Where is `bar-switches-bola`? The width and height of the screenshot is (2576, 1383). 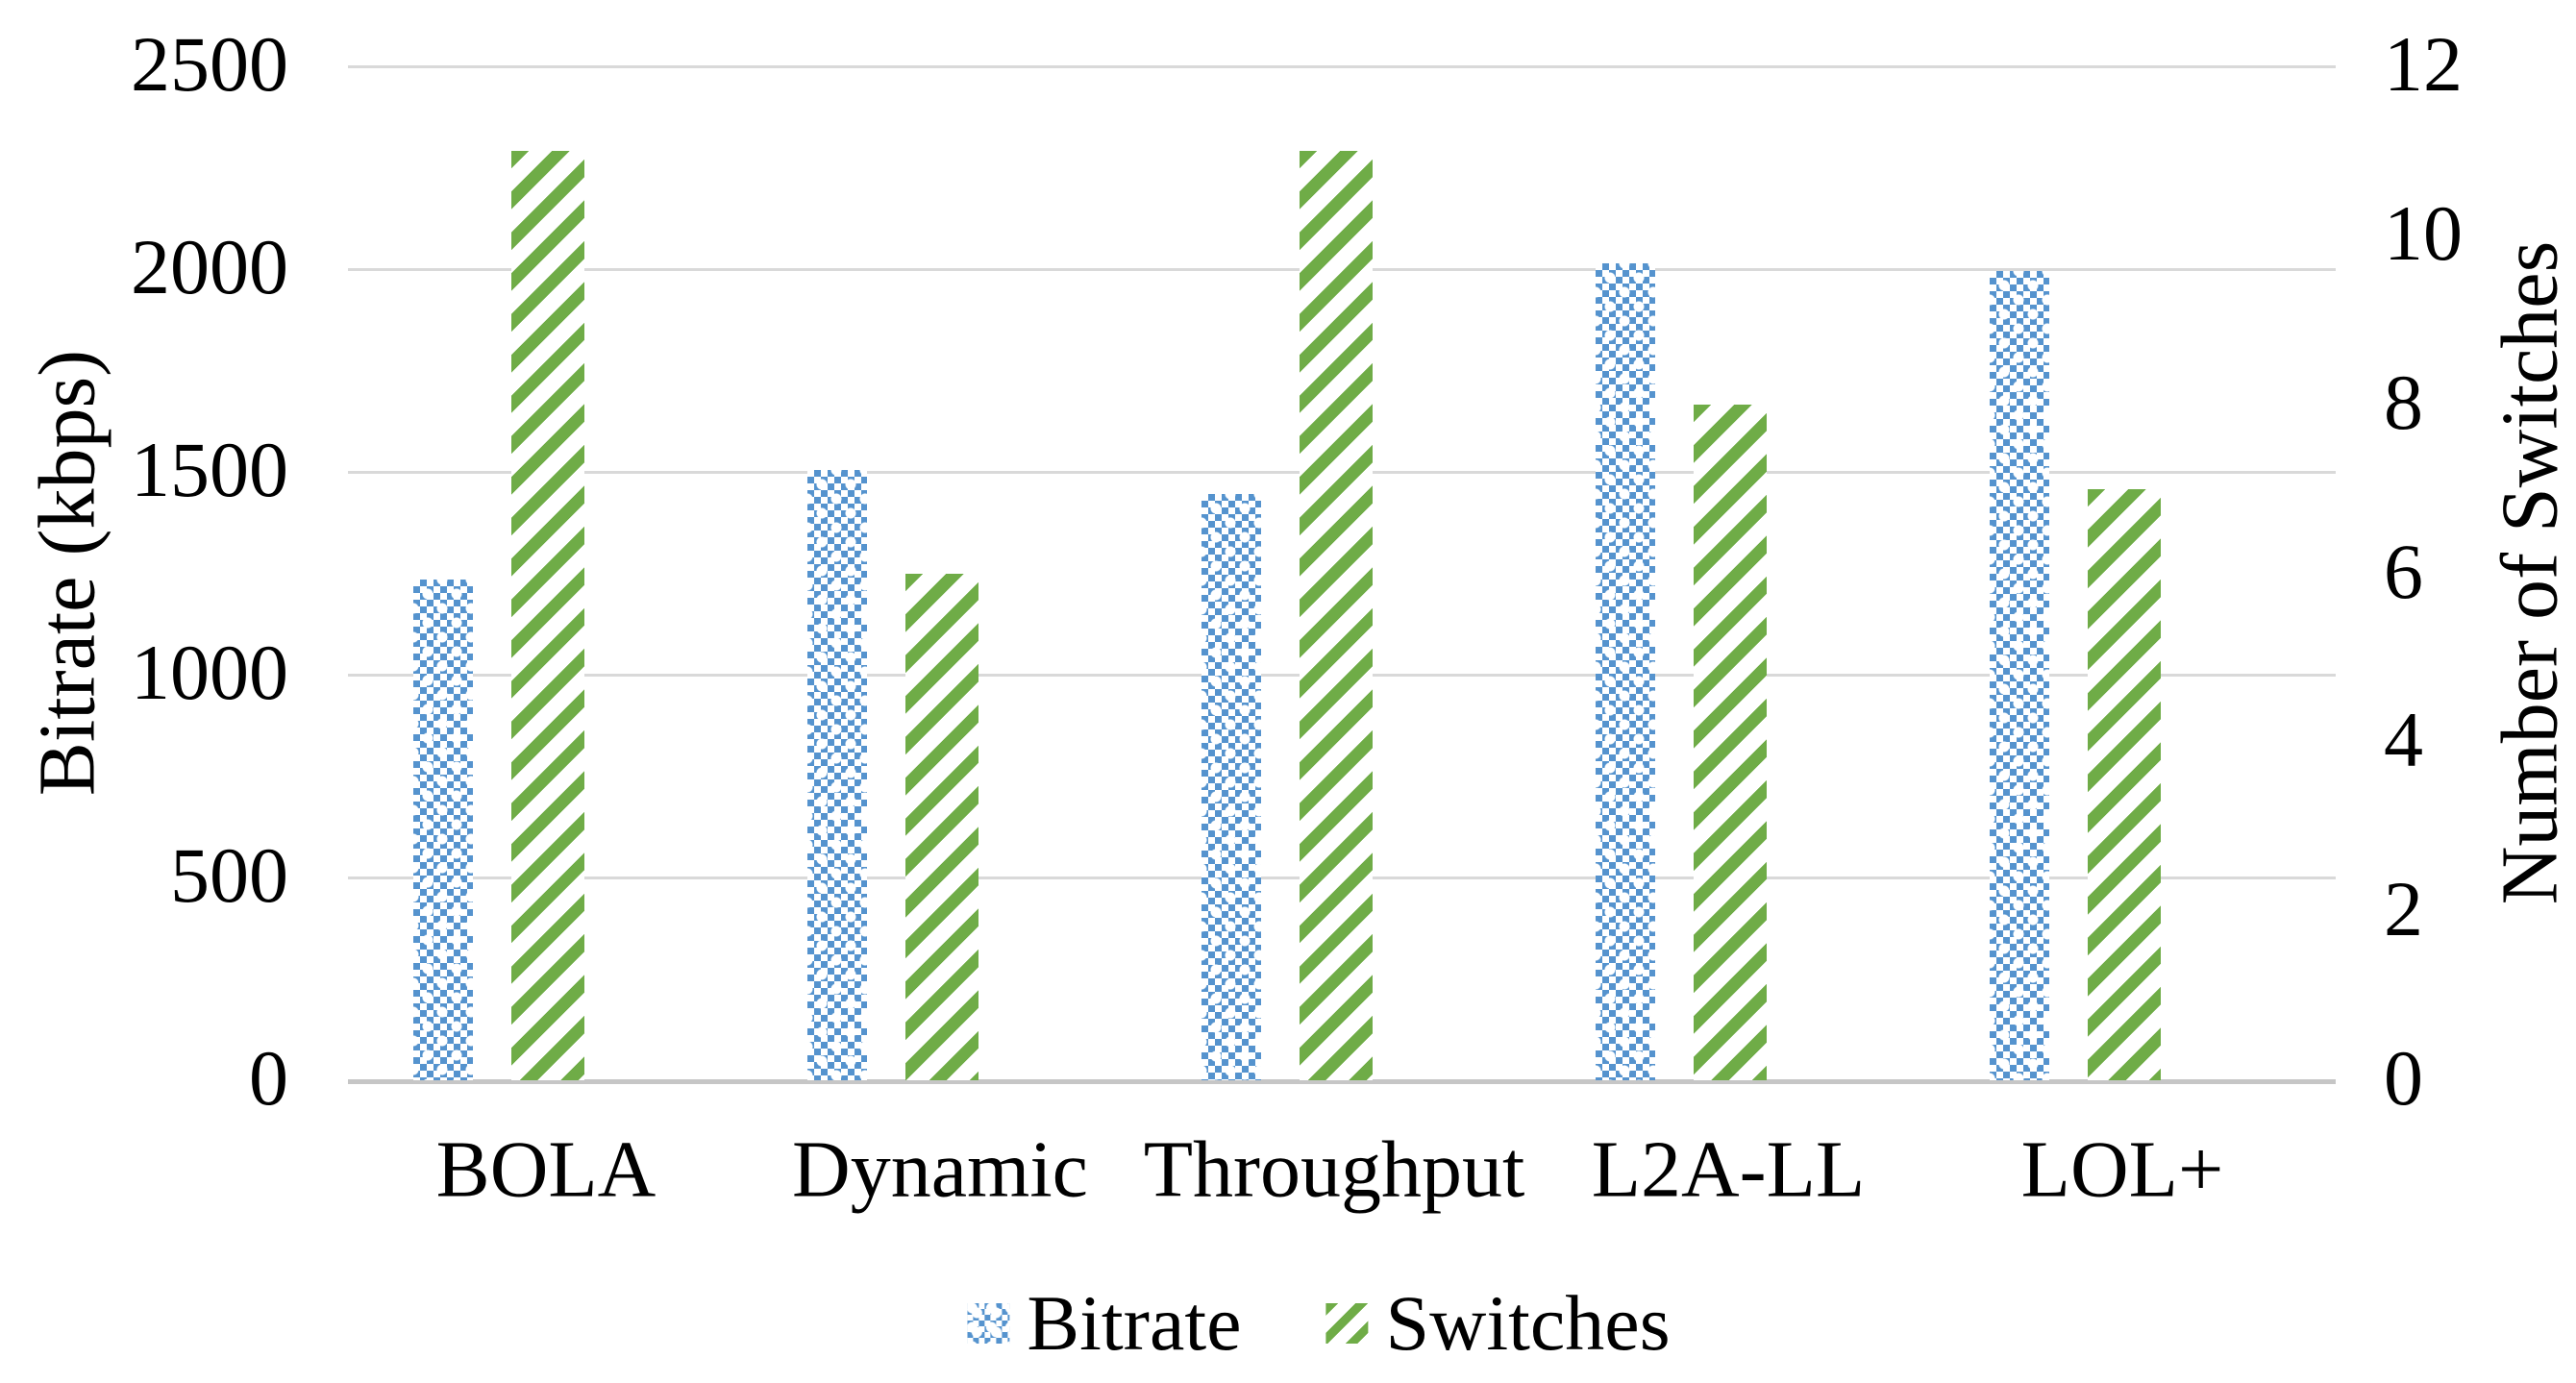
bar-switches-bola is located at coordinates (548, 615).